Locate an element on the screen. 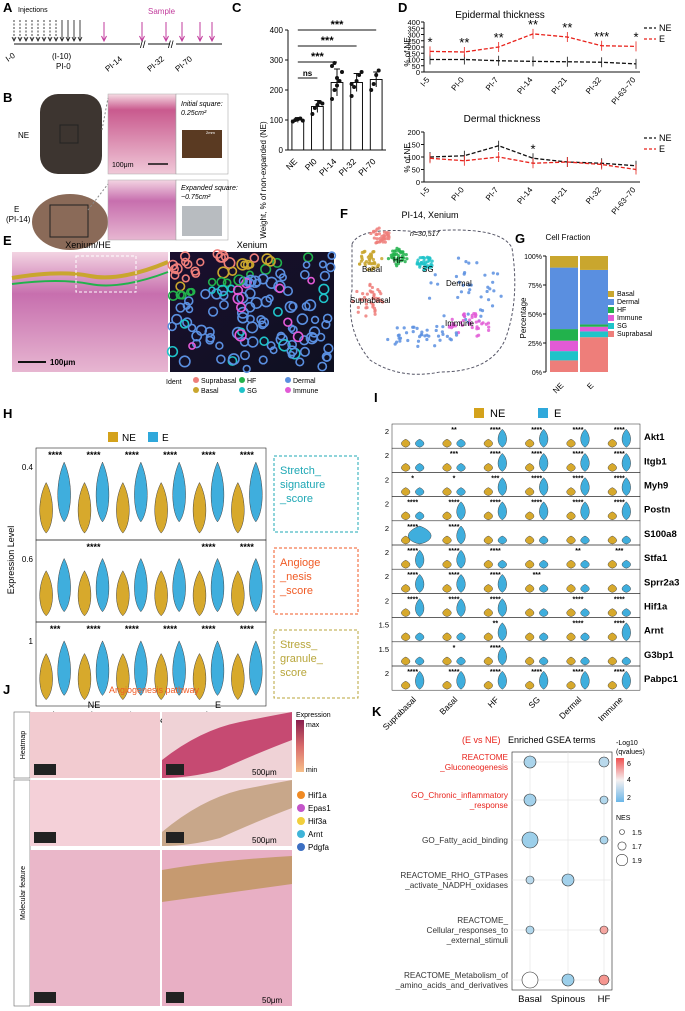 This screenshot has width=685, height=1011. j-legend-label: Pdgfa is located at coordinates (318, 847).